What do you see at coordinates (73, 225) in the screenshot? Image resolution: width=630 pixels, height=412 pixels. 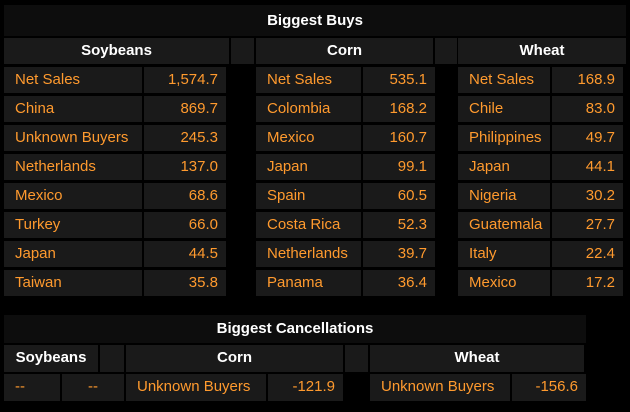 I see `buyer-label: Turkey` at bounding box center [73, 225].